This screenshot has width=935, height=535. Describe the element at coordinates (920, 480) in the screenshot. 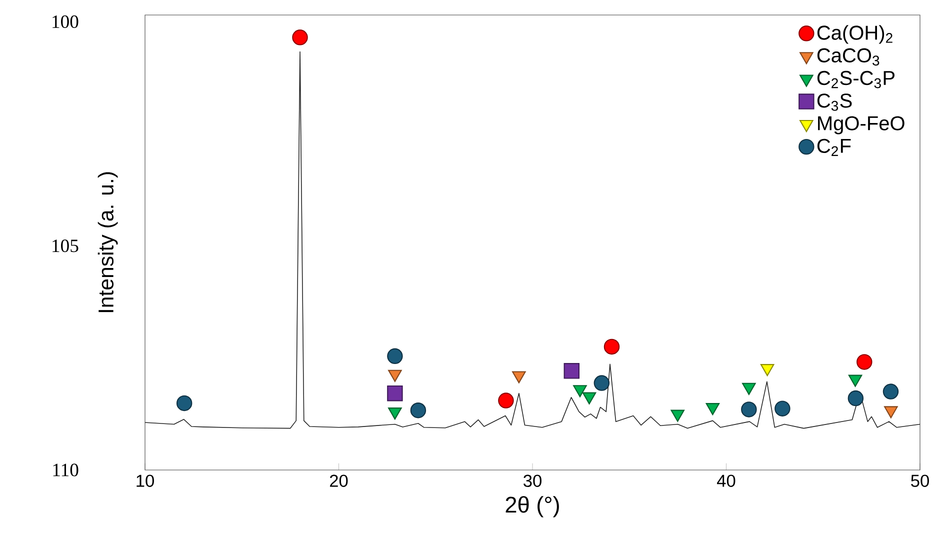

I see `x-tick-label: 50` at that location.